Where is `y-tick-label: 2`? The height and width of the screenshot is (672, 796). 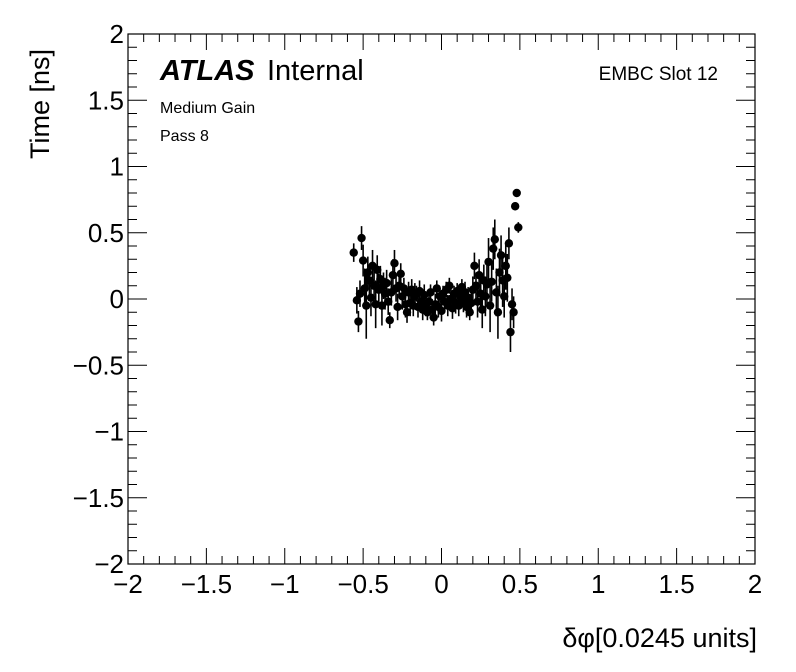 y-tick-label: 2 is located at coordinates (117, 34).